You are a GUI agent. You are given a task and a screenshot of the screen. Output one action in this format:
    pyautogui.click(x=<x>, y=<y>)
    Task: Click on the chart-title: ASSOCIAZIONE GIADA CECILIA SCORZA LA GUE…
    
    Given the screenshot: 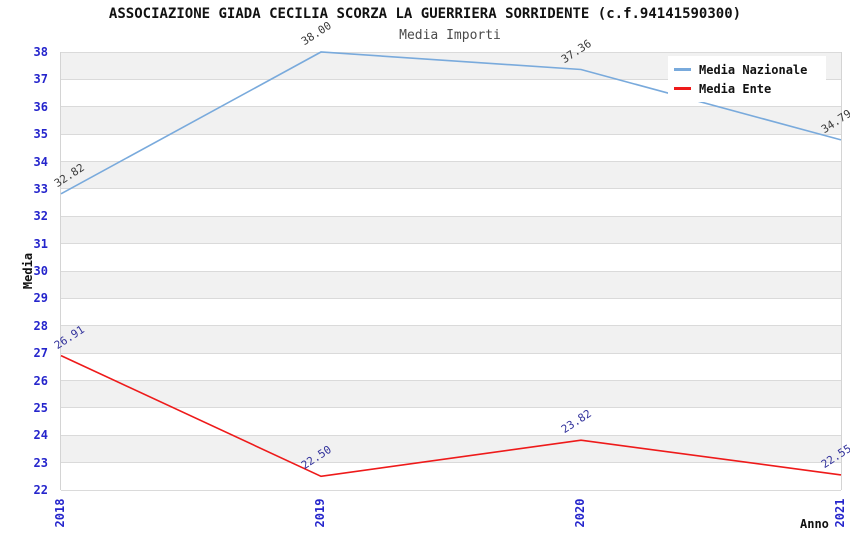 What is the action you would take?
    pyautogui.click(x=425, y=14)
    